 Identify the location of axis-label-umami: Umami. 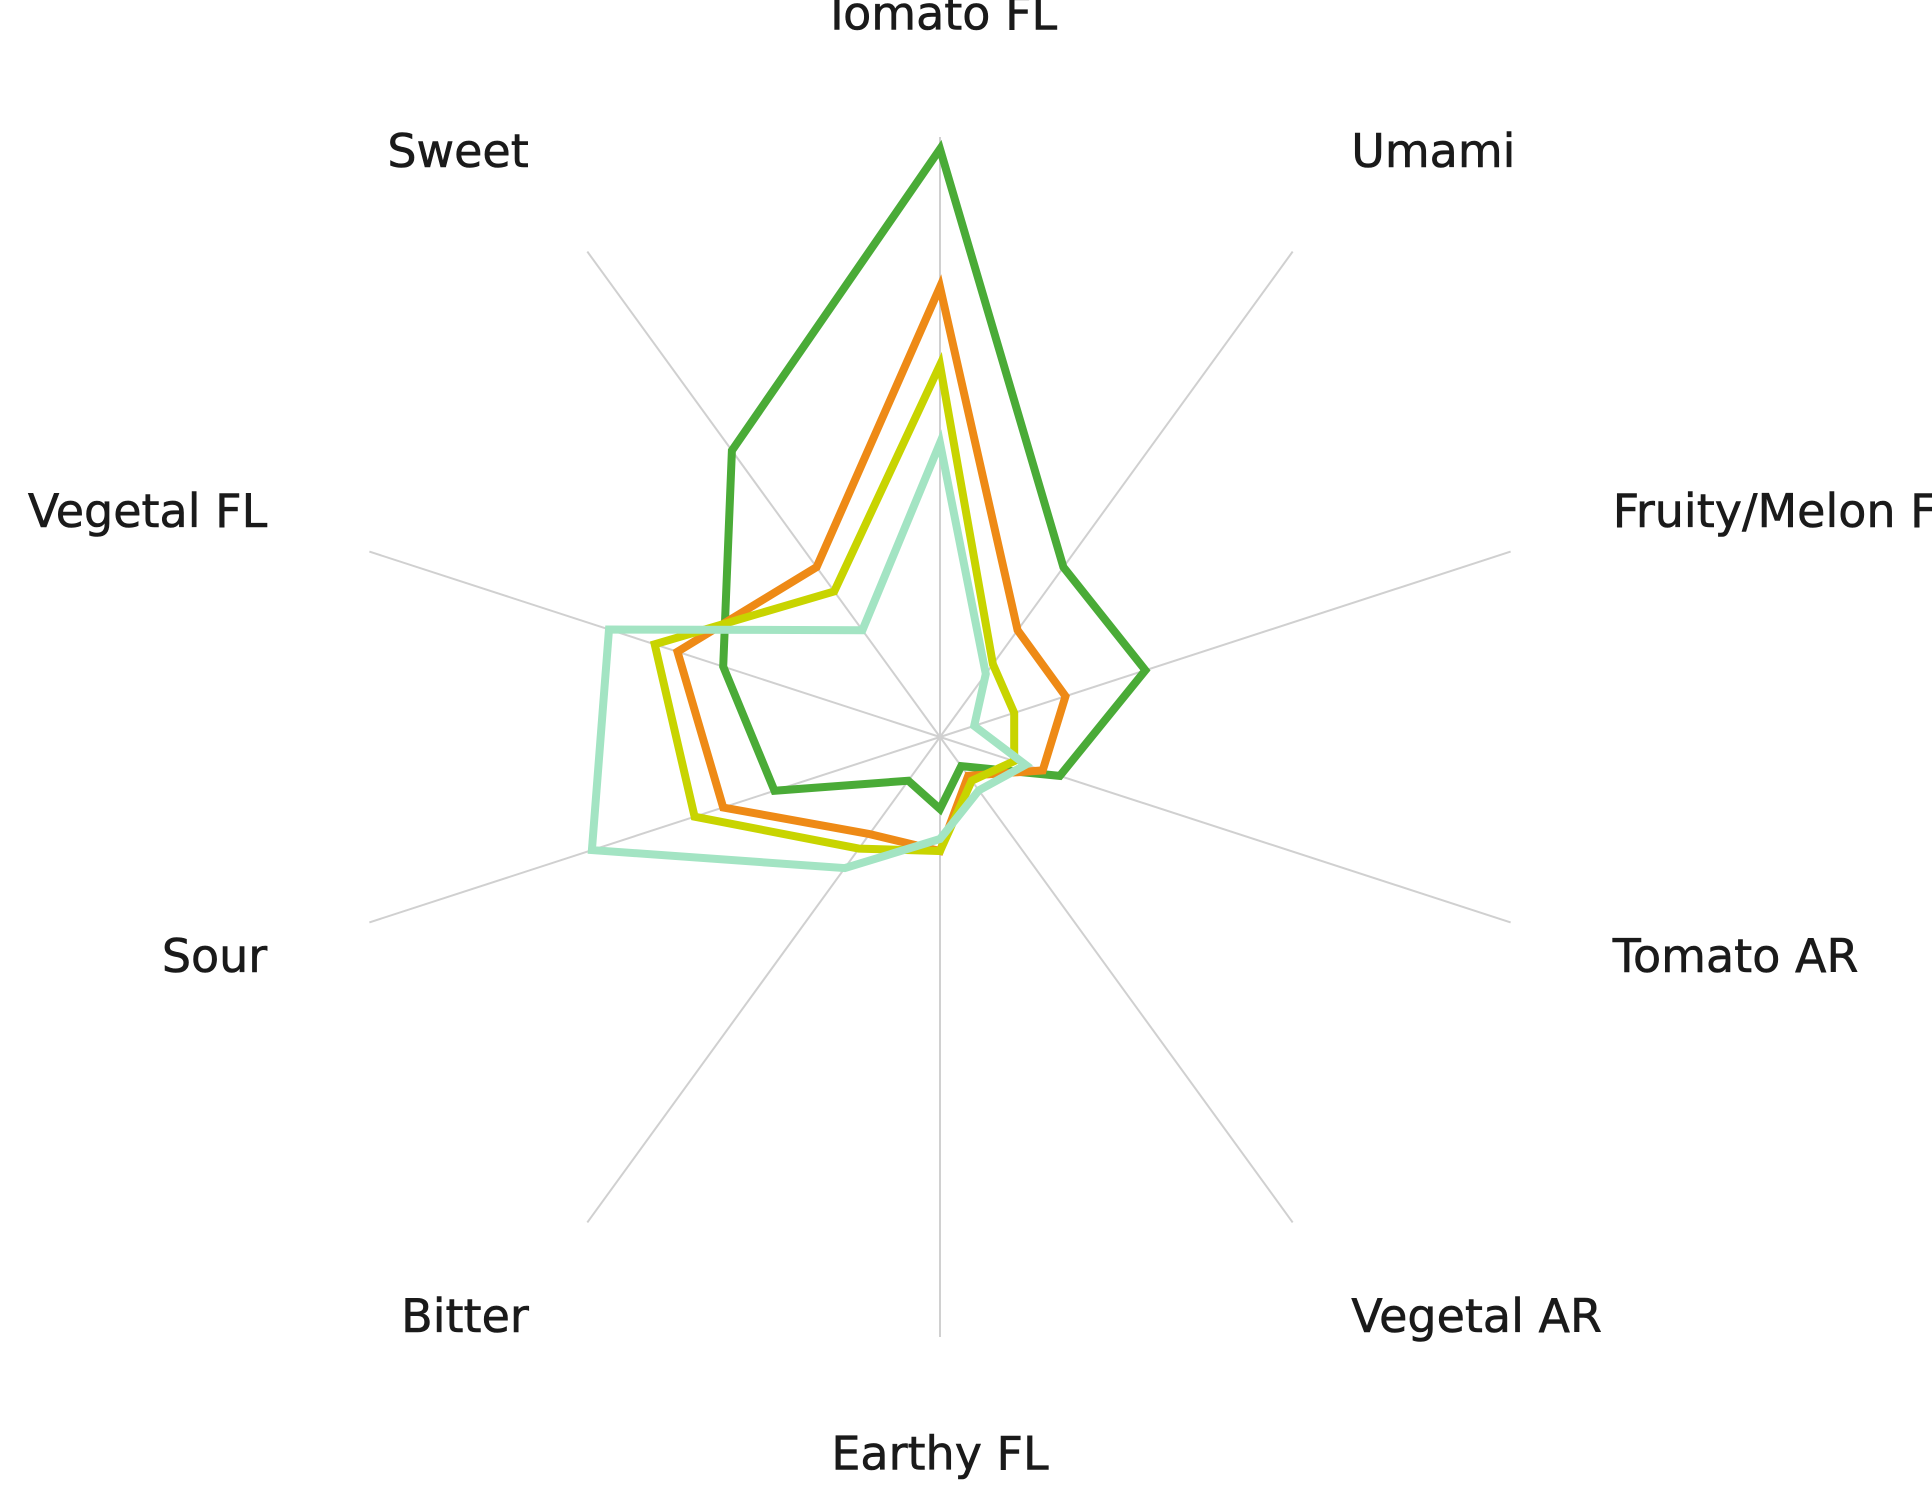
(1433, 151).